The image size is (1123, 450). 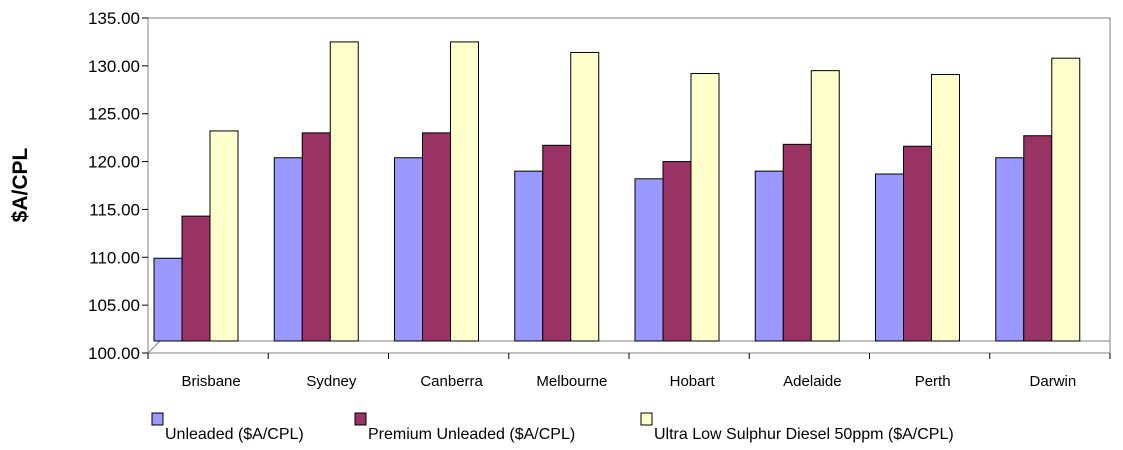 I want to click on x-tick-label: Brisbane, so click(x=211, y=381).